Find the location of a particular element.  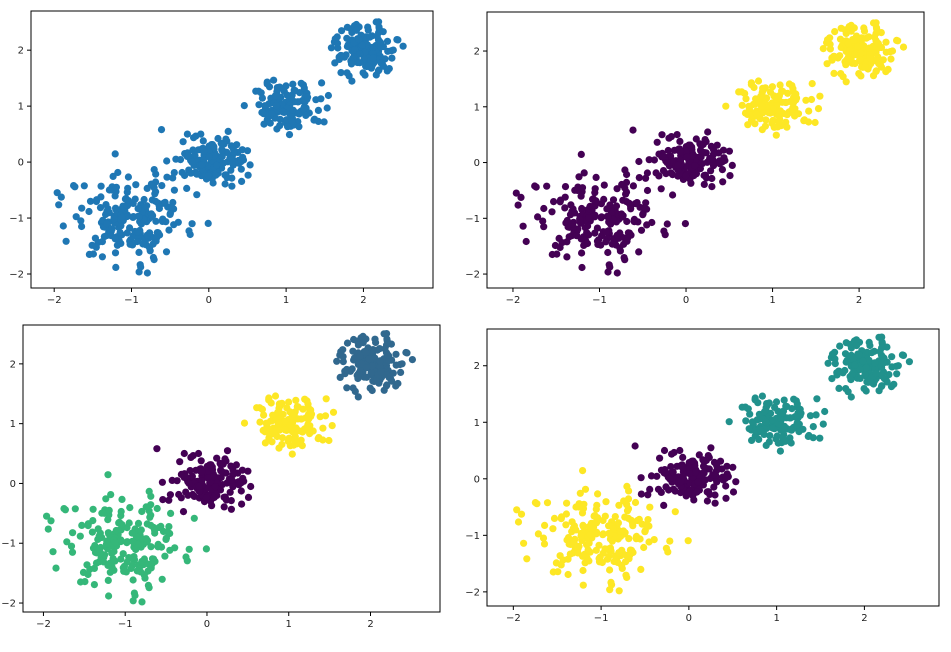

points-layer is located at coordinates (230, 147).